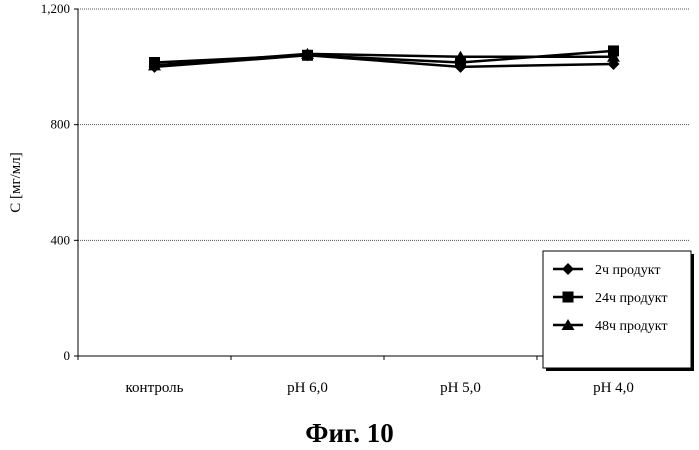  I want to click on x-tick-label: pH 4,0, so click(613, 388).